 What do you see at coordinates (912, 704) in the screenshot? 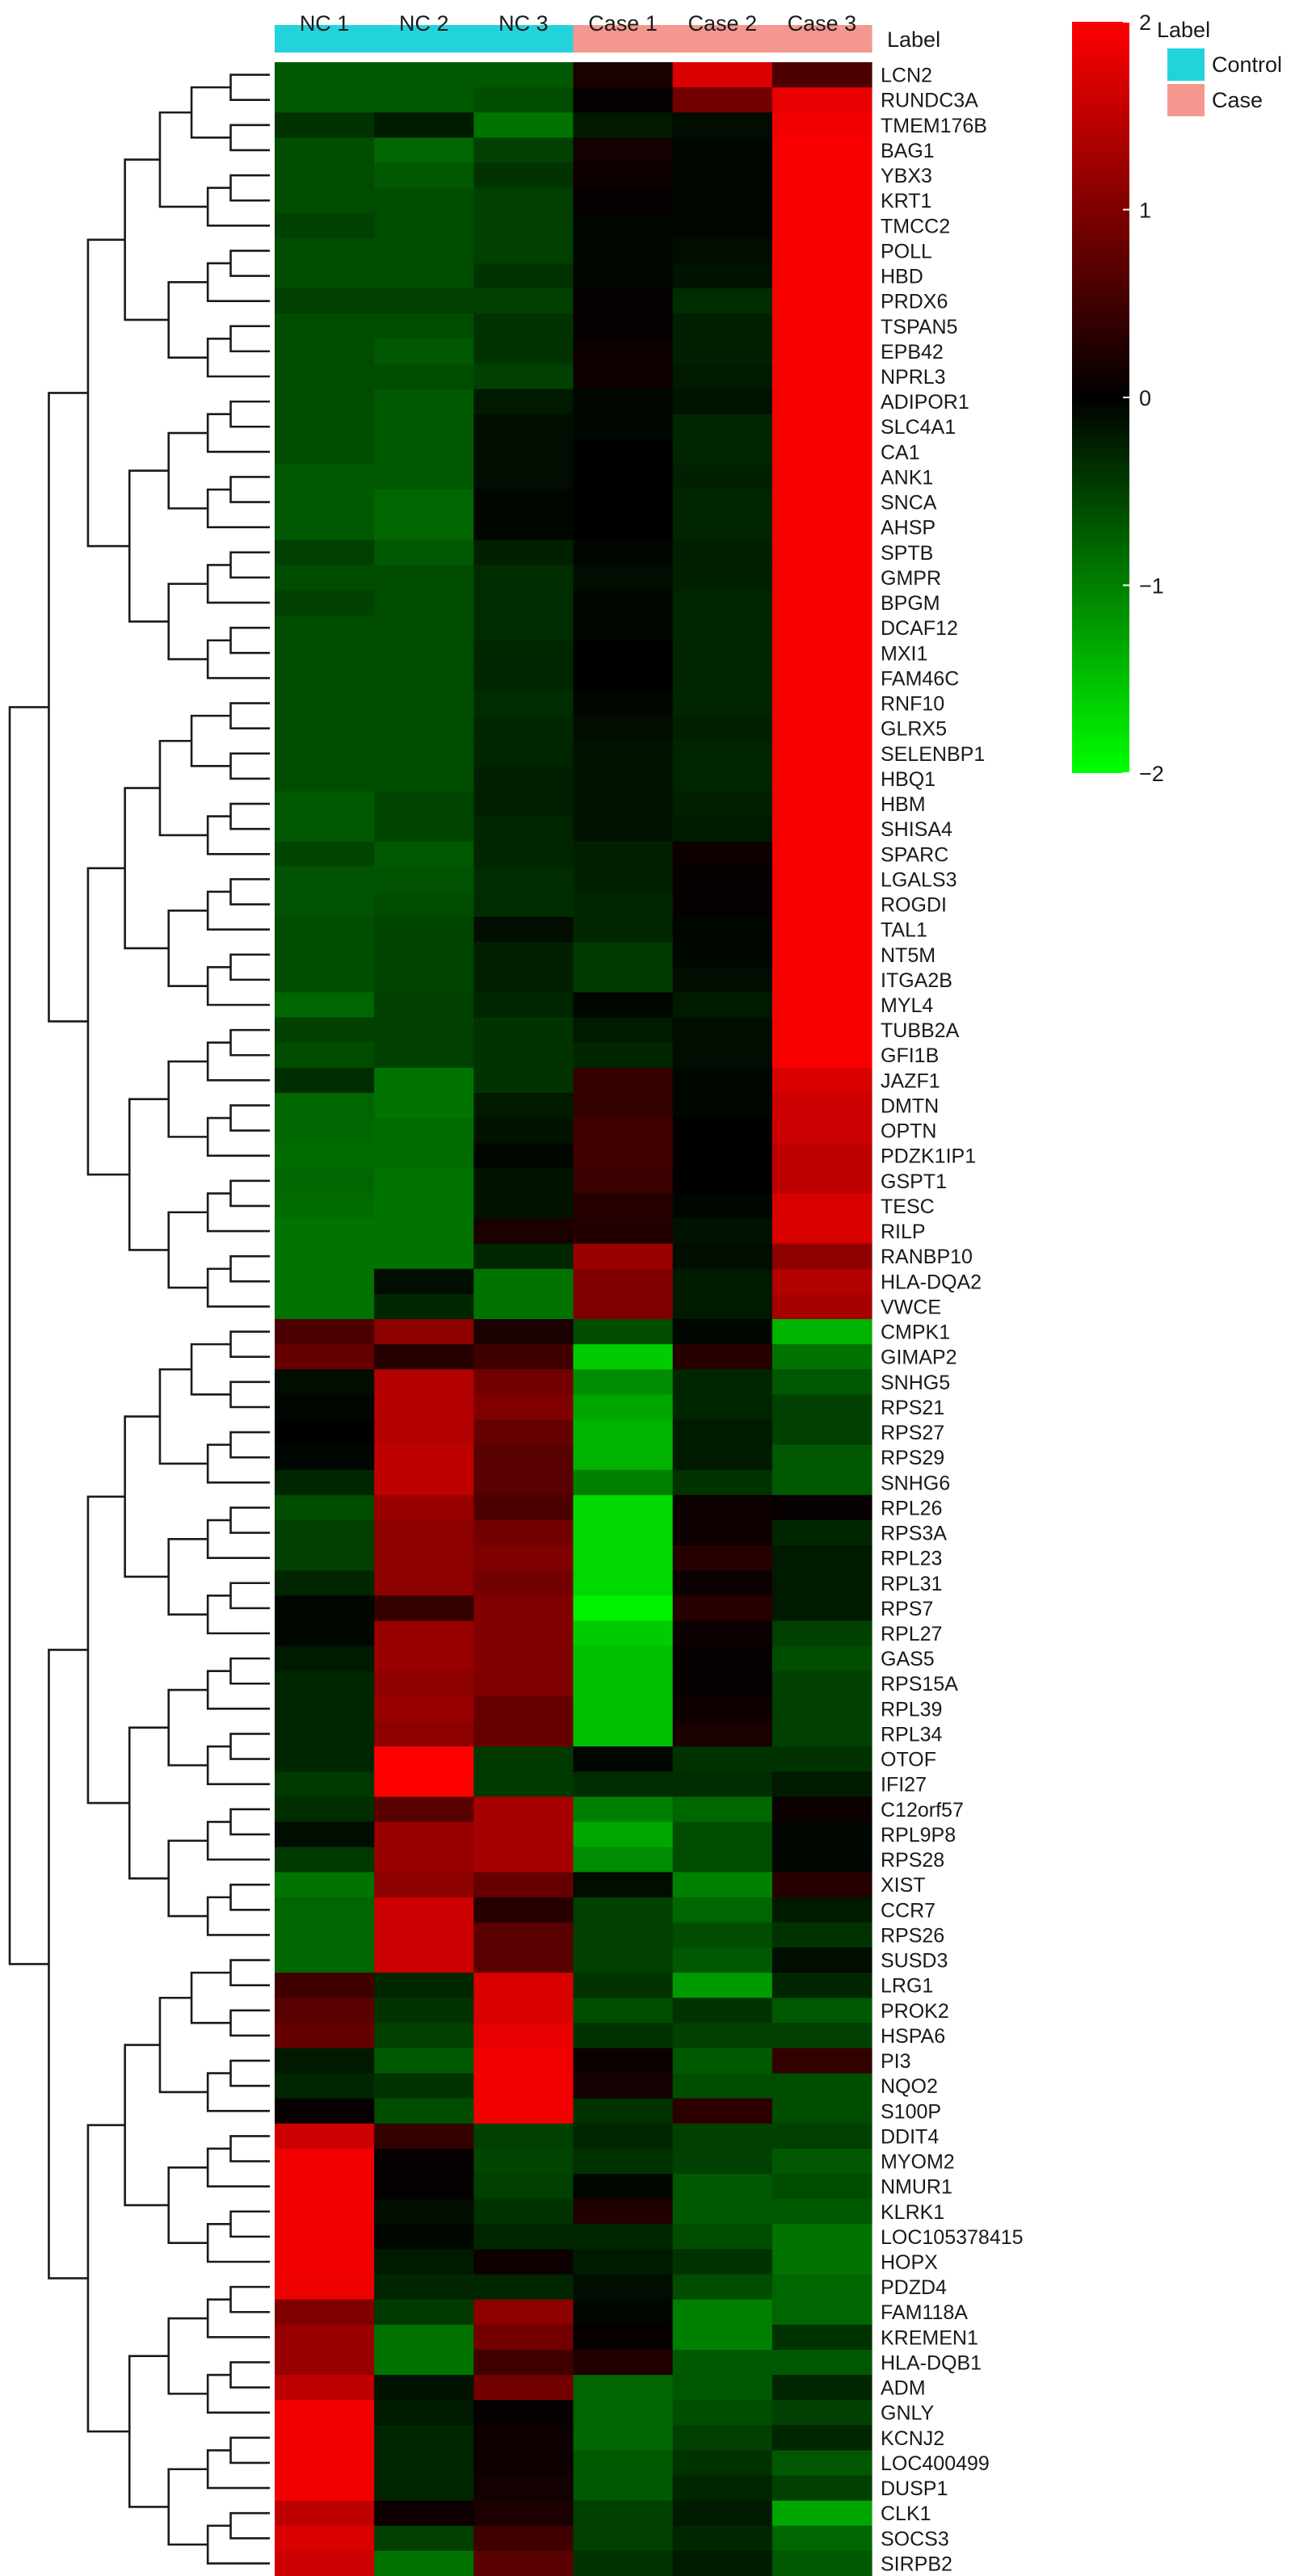
I see `gene-label: RNF10` at bounding box center [912, 704].